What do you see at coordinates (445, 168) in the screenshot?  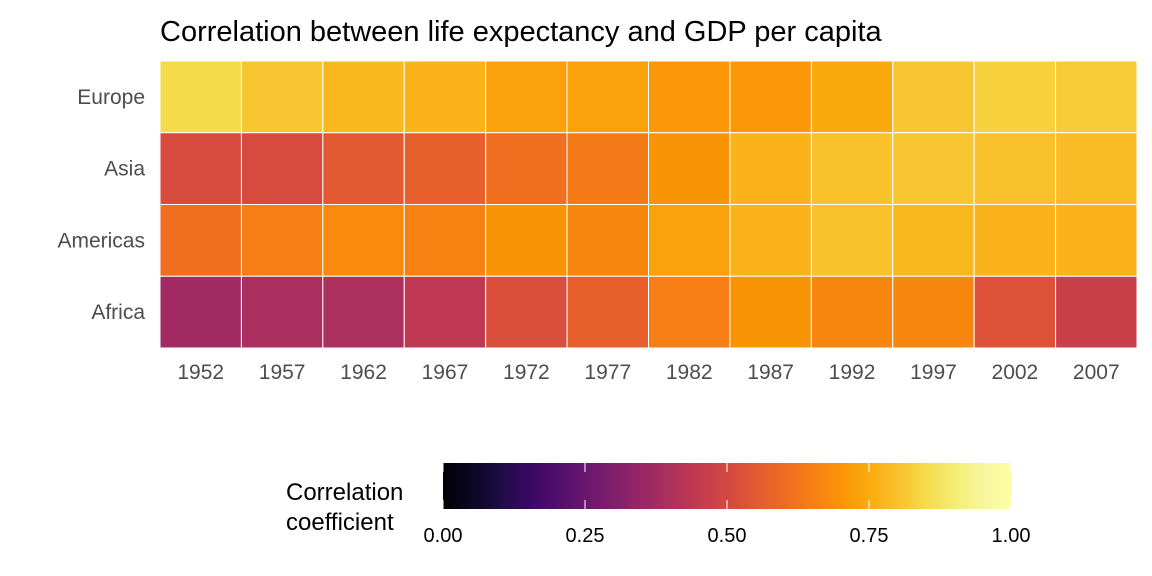 I see `heatmap-cell-asia-1967` at bounding box center [445, 168].